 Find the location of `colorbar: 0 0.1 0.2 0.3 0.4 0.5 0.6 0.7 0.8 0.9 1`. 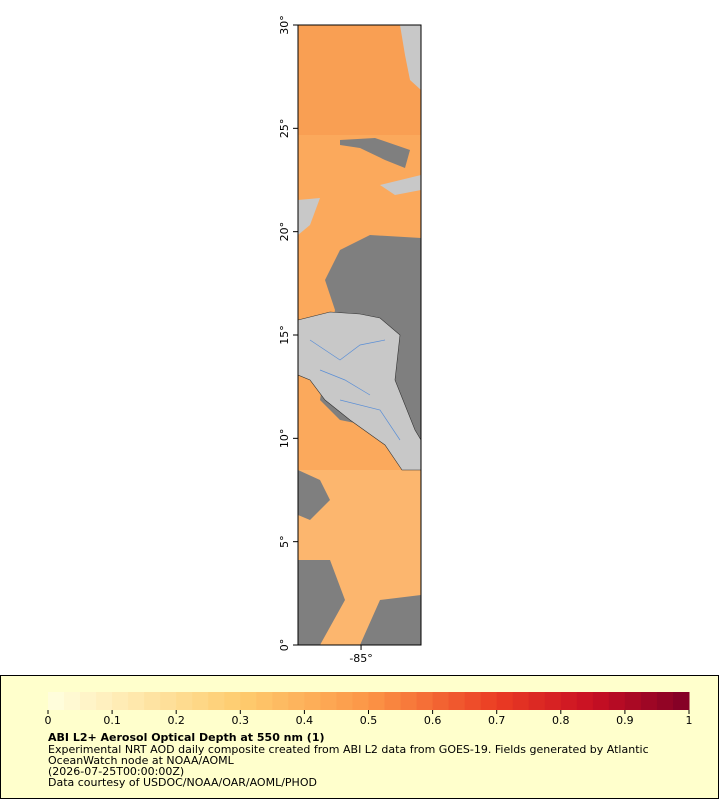

colorbar: 0 0.1 0.2 0.3 0.4 0.5 0.6 0.7 0.8 0.9 1 is located at coordinates (369, 709).